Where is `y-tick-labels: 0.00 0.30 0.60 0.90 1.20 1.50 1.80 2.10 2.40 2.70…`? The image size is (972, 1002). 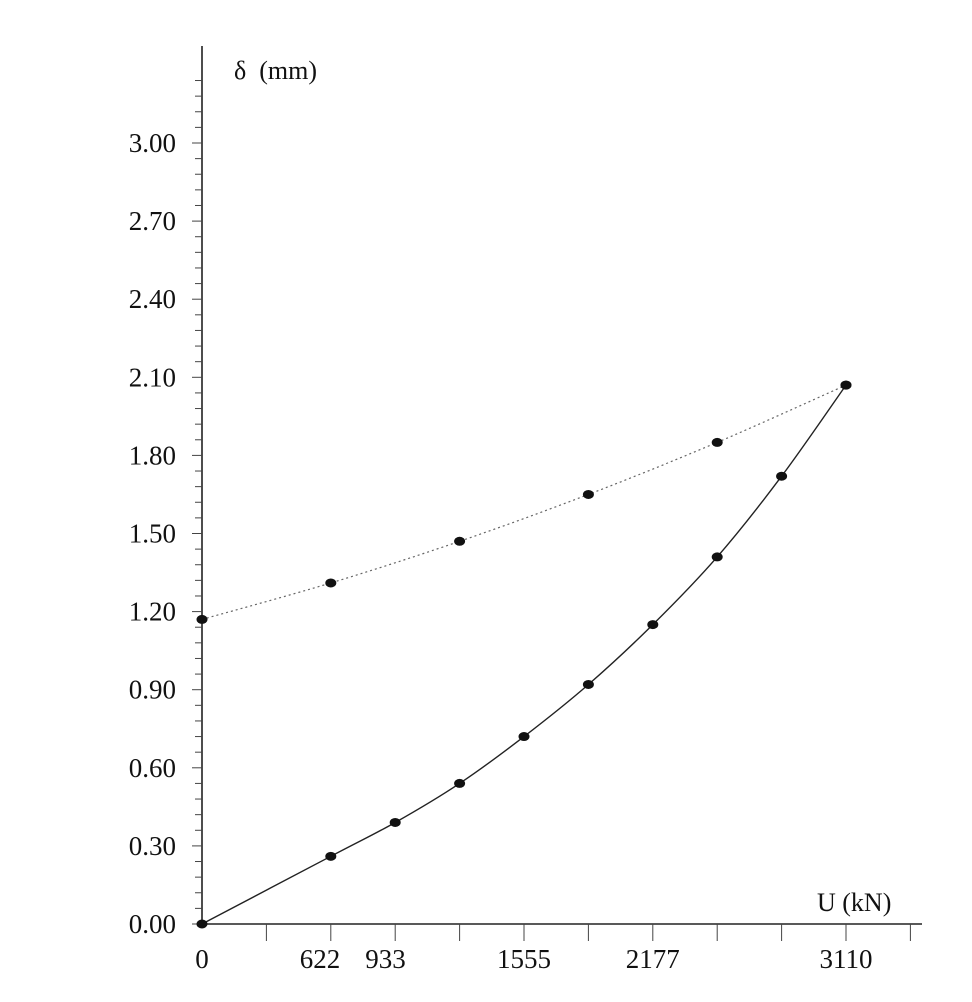 y-tick-labels: 0.00 0.30 0.60 0.90 1.20 1.50 1.80 2.10 2.40 2.70… is located at coordinates (152, 533).